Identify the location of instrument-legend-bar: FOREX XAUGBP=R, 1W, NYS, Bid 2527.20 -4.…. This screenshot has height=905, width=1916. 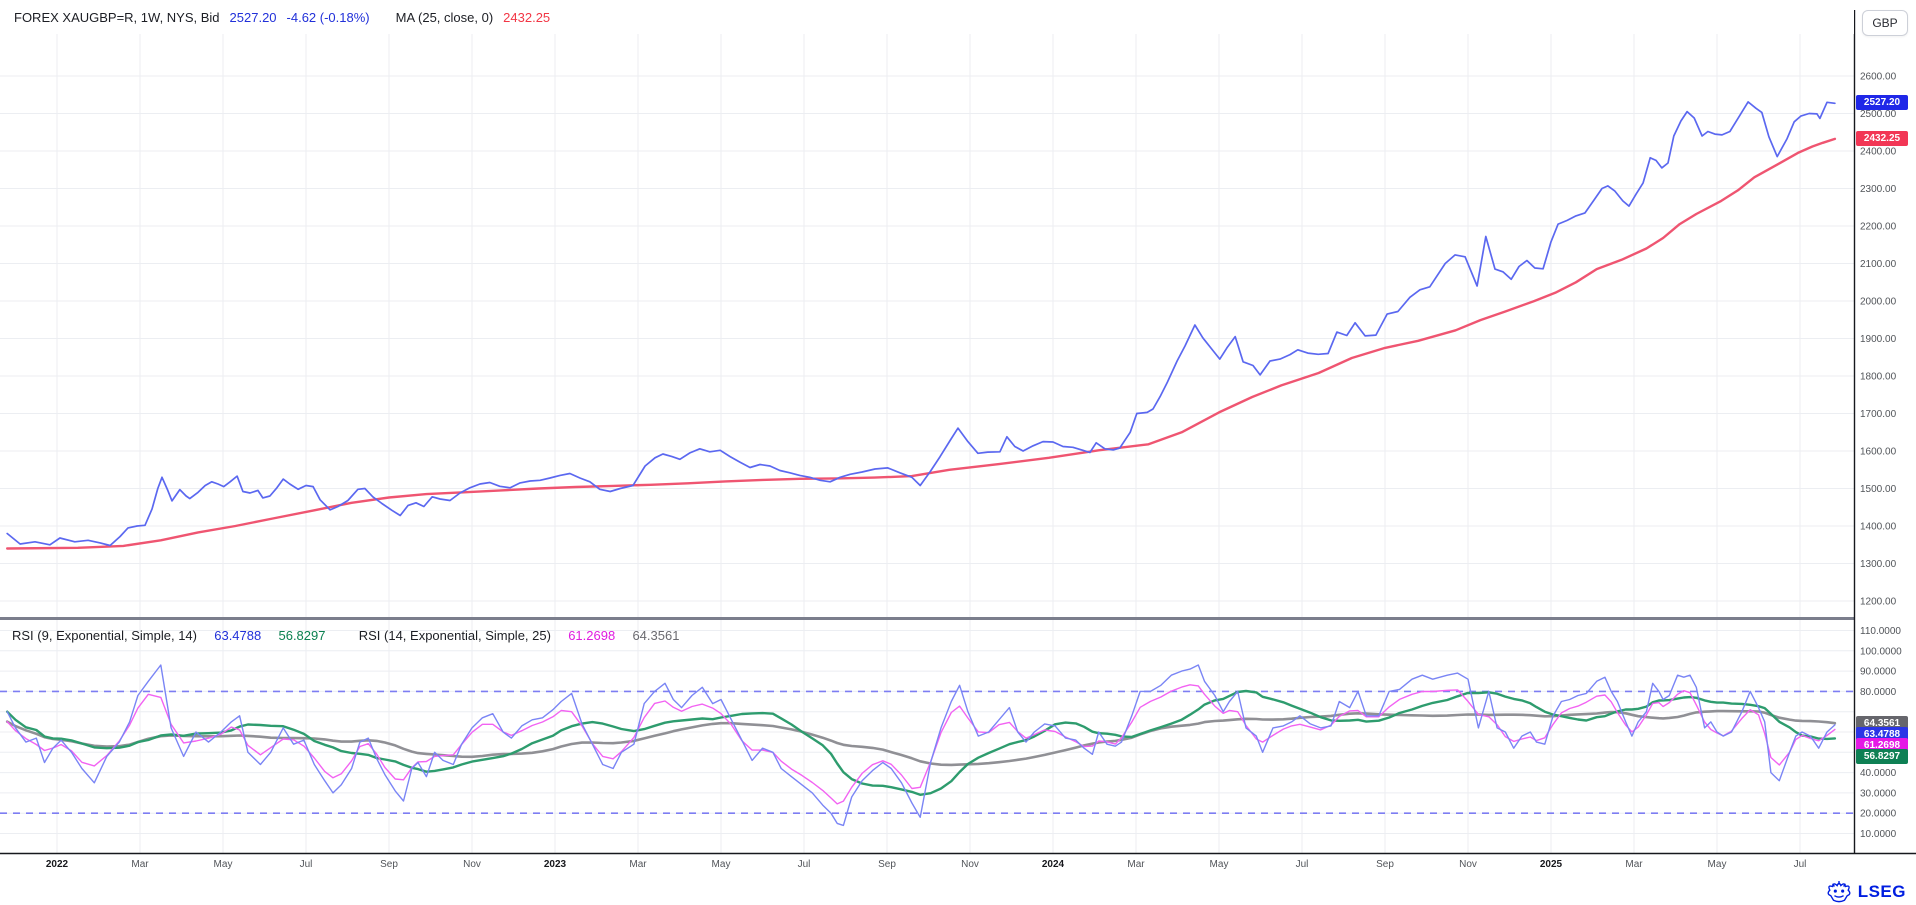
(927, 17).